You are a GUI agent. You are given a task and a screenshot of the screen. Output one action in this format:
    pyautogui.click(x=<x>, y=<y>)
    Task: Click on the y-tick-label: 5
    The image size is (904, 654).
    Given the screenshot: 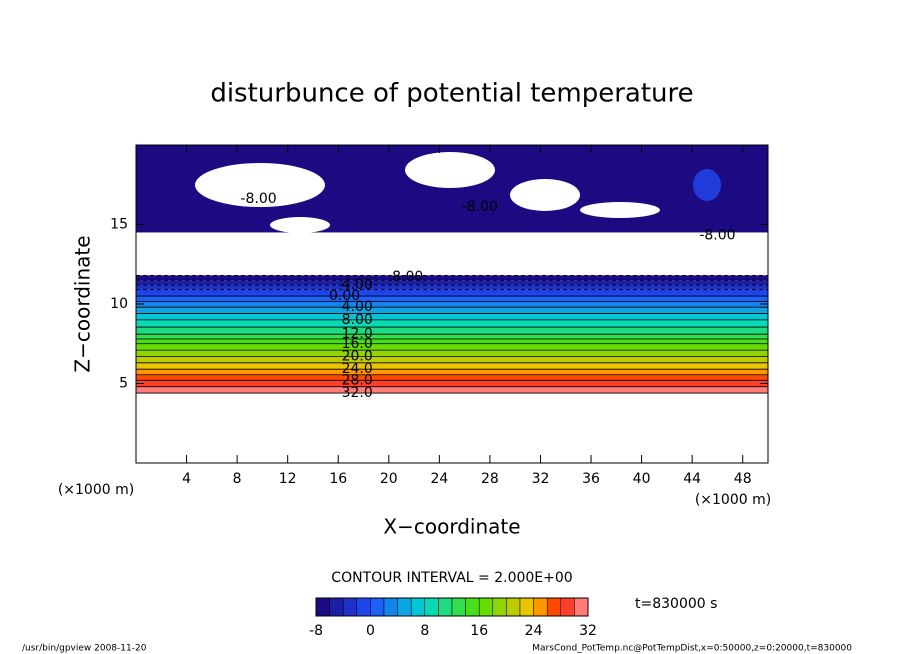 What is the action you would take?
    pyautogui.click(x=123, y=384)
    